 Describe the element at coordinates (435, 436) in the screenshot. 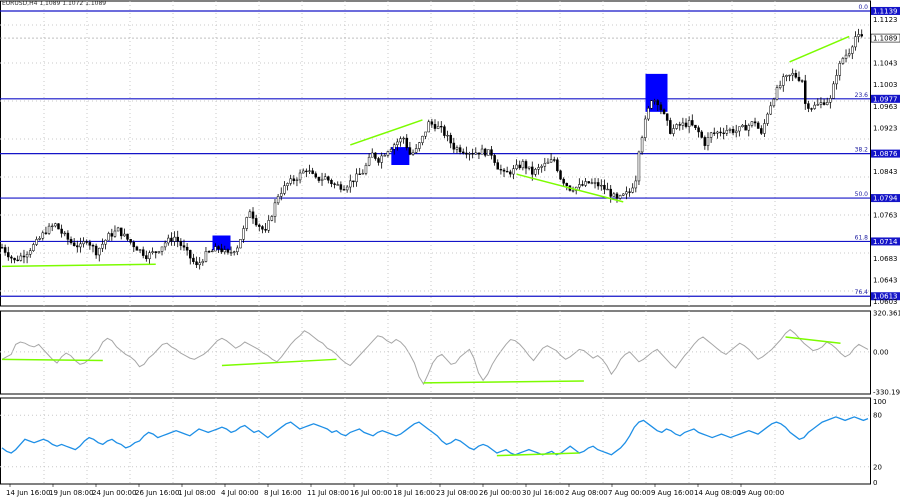

I see `rsi-line` at that location.